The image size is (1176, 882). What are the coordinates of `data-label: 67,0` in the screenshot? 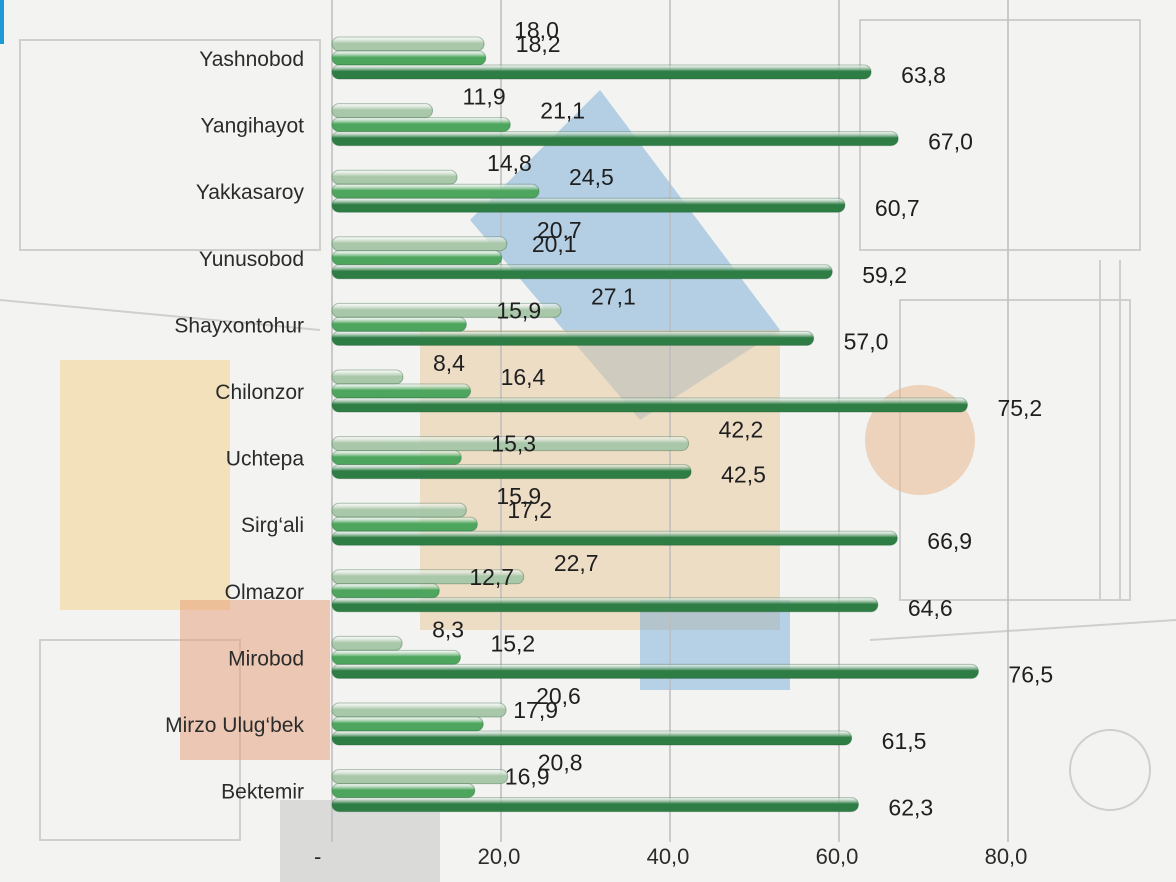 It's located at (950, 142).